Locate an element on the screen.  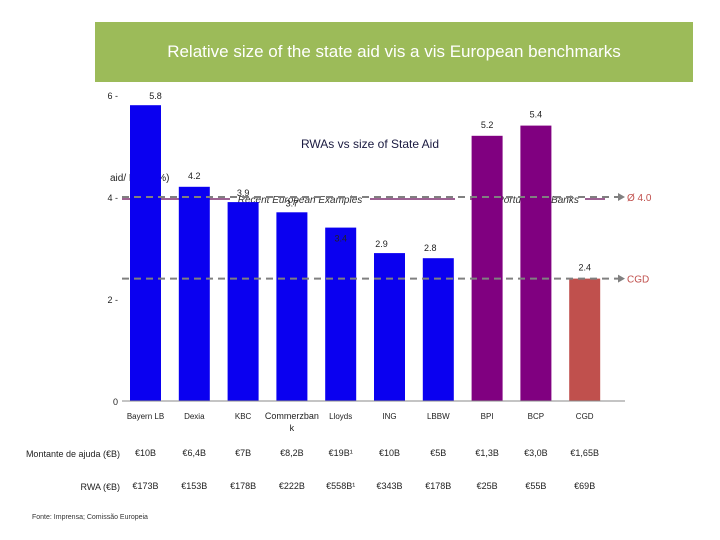
category-label-wrap: k is located at coordinates (292, 428).